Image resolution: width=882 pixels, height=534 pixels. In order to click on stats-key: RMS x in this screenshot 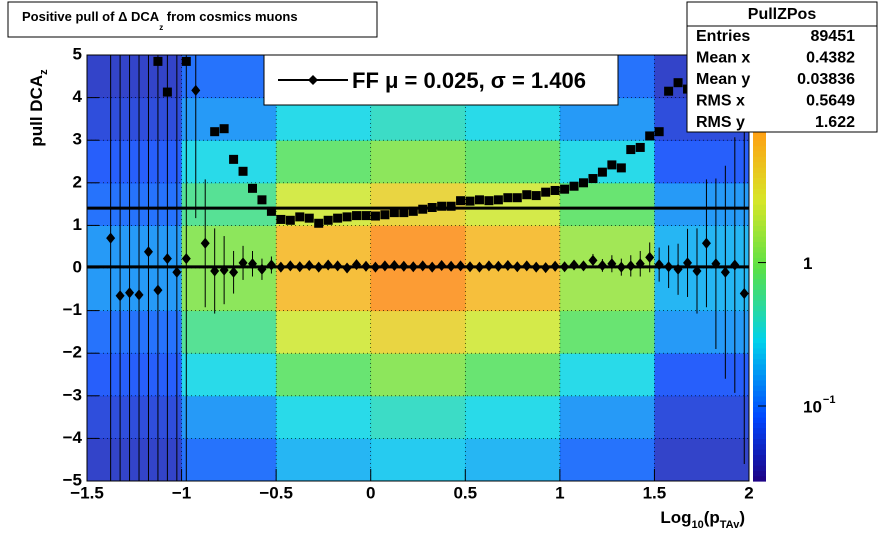, I will do `click(720, 101)`.